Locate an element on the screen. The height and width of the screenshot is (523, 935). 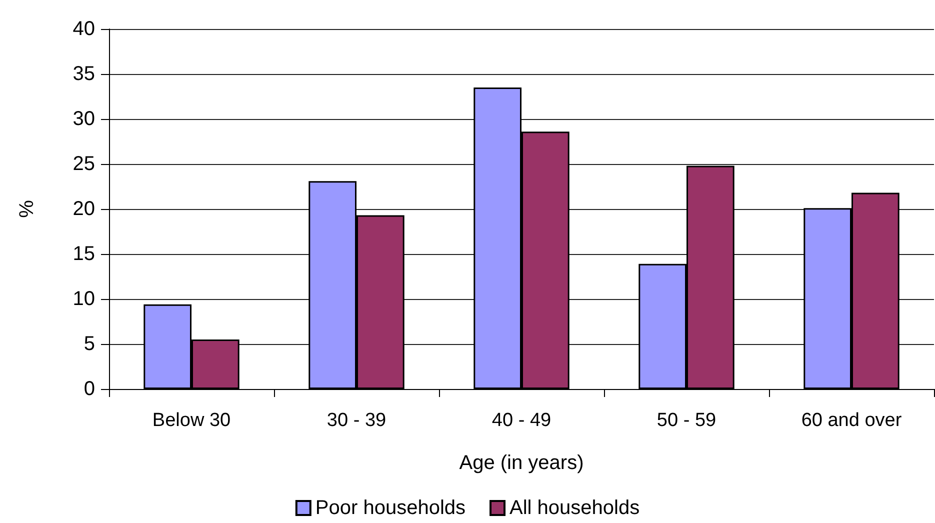
y-tick-label: 25 is located at coordinates (83, 164).